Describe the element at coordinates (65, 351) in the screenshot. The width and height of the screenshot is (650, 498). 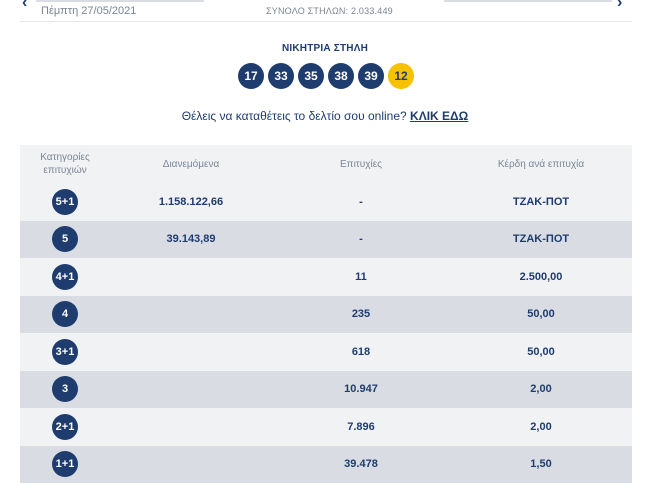
I see `category-badge: 3+1` at that location.